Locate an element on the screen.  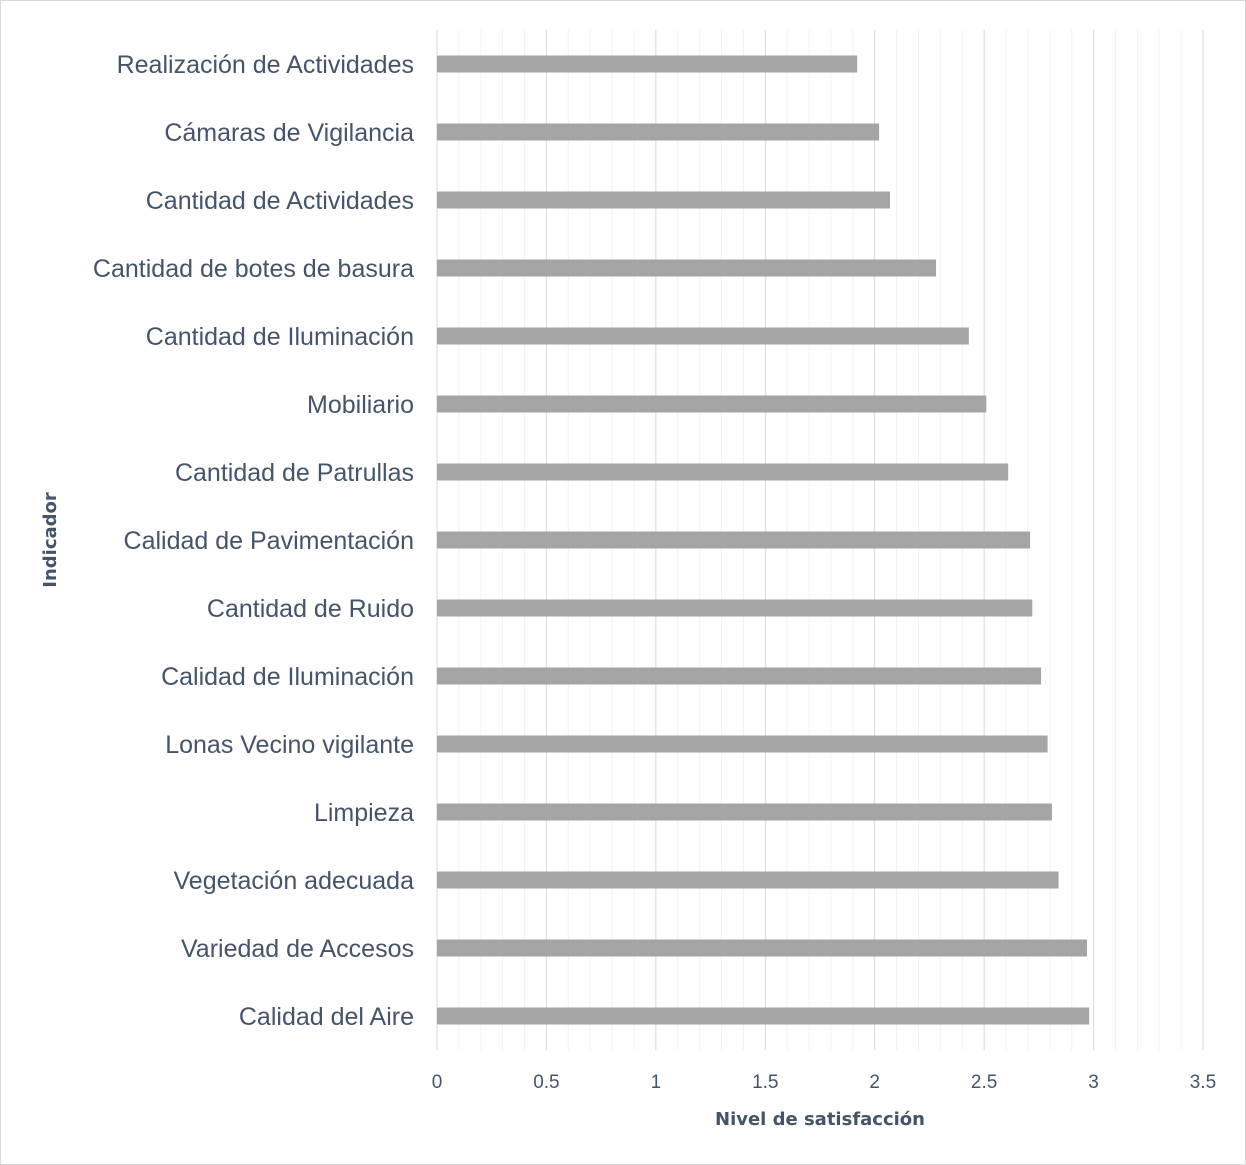
category-label: Realización de Actividades is located at coordinates (265, 65).